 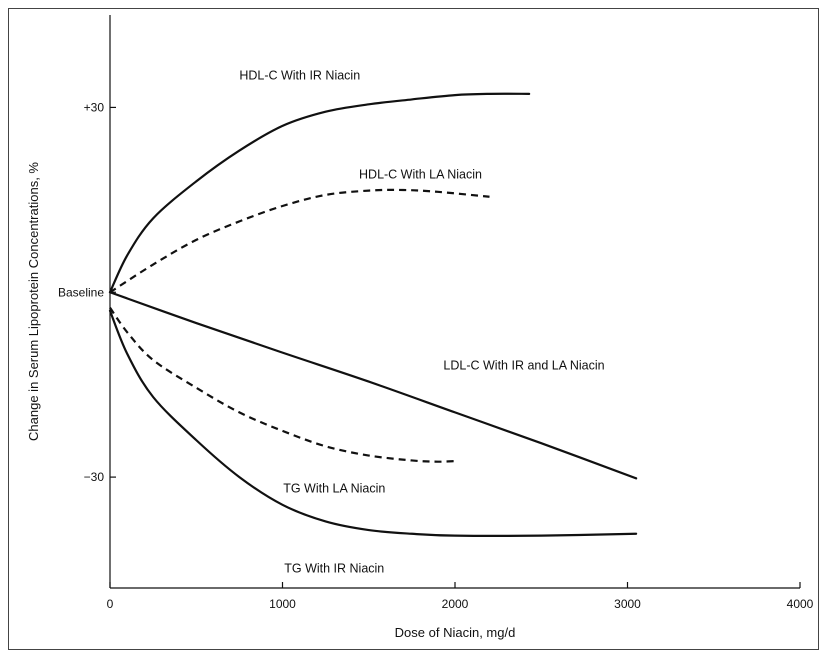 I want to click on series-label-tg-with-la-niacin: TG With LA Niacin, so click(x=334, y=489).